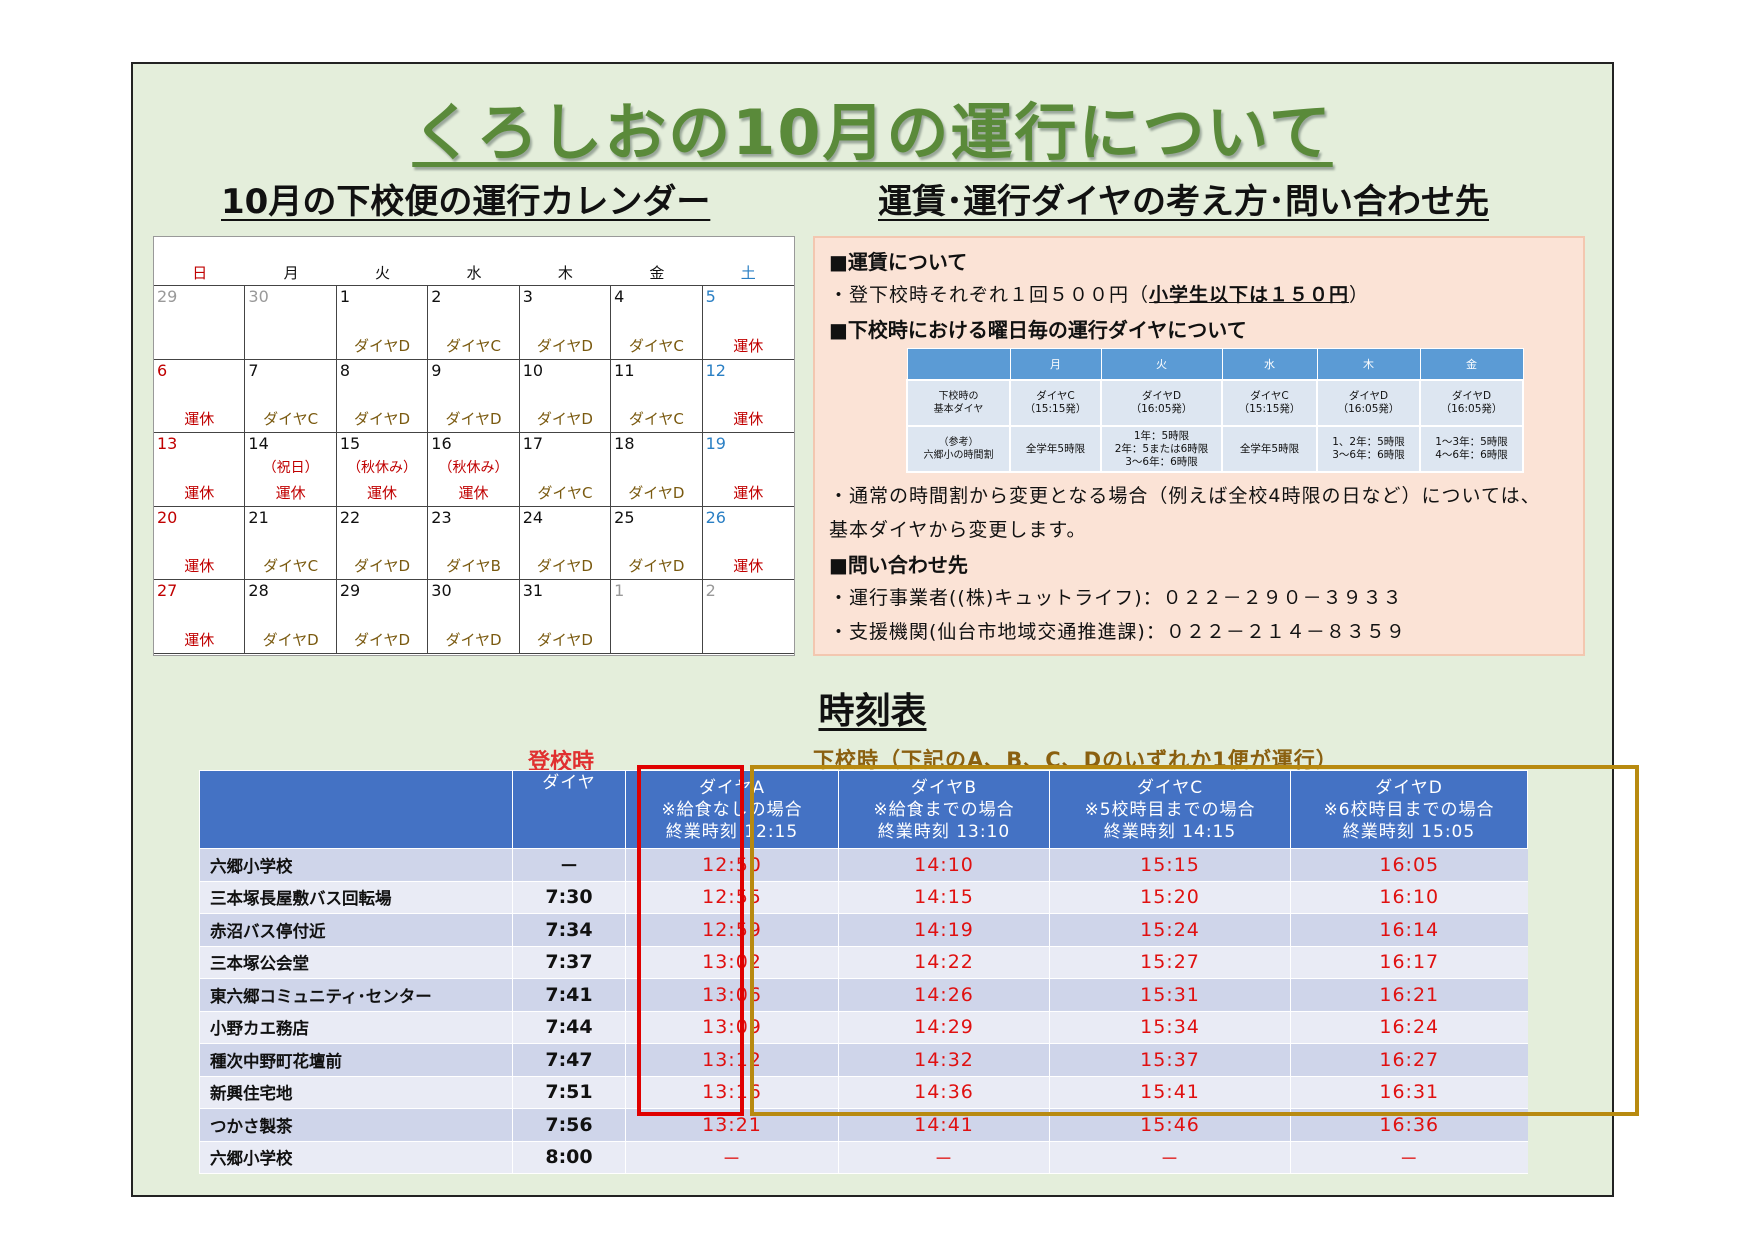  What do you see at coordinates (200, 273) in the screenshot?
I see `weekday-sun: 日` at bounding box center [200, 273].